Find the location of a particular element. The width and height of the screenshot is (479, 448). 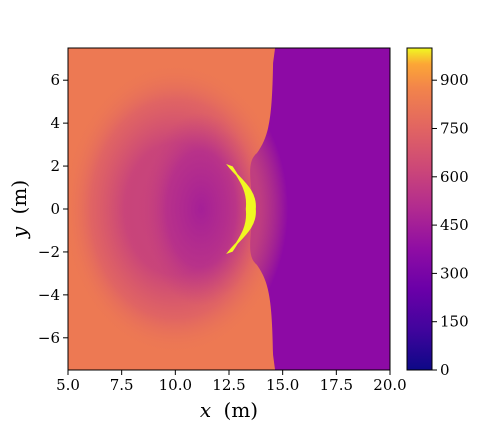

y-axis-label: y (m) is located at coordinates (19, 209).